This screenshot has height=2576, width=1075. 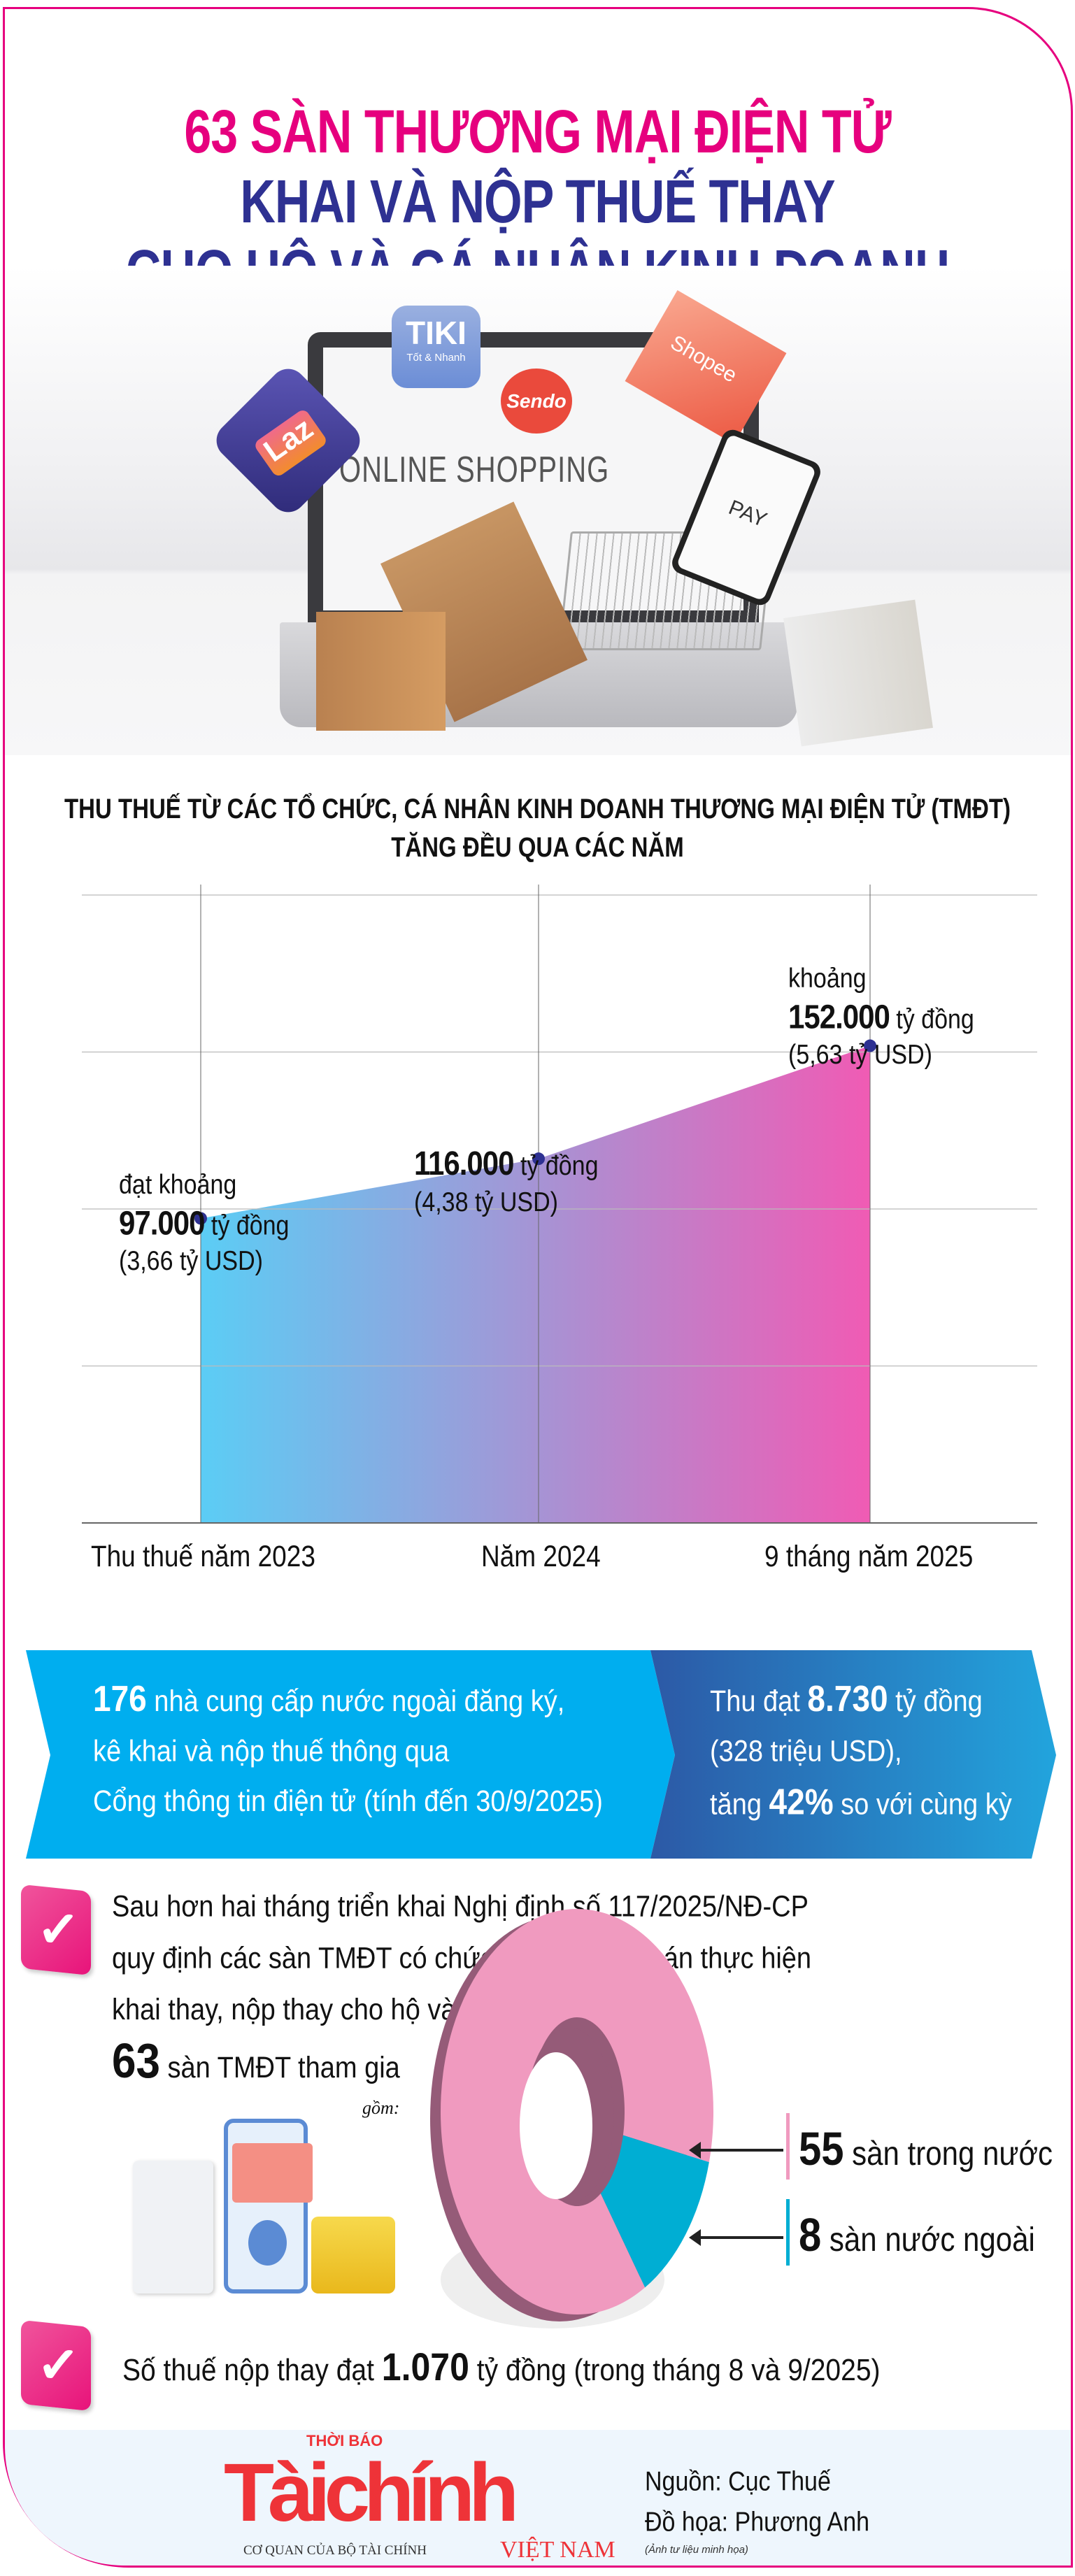 I want to click on banner-right, so click(x=853, y=1754).